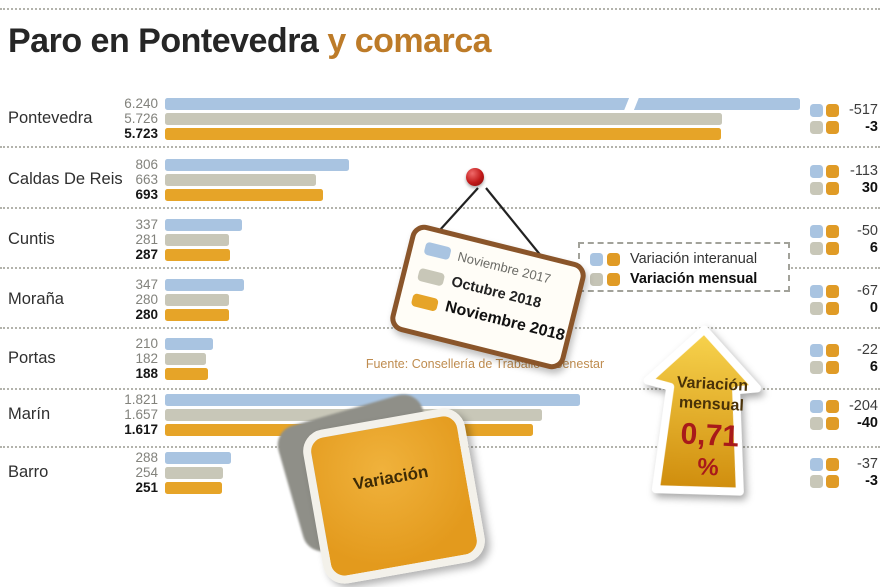  What do you see at coordinates (702, 410) in the screenshot?
I see `up-arrow-icon` at bounding box center [702, 410].